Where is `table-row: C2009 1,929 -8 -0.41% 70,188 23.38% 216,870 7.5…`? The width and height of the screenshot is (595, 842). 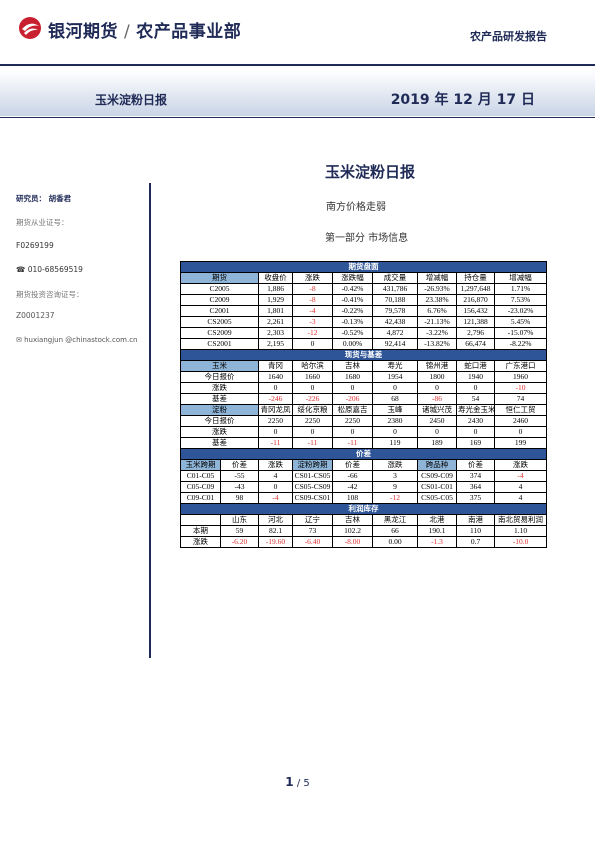 table-row: C2009 1,929 -8 -0.41% 70,188 23.38% 216,870 7.5… is located at coordinates (364, 300).